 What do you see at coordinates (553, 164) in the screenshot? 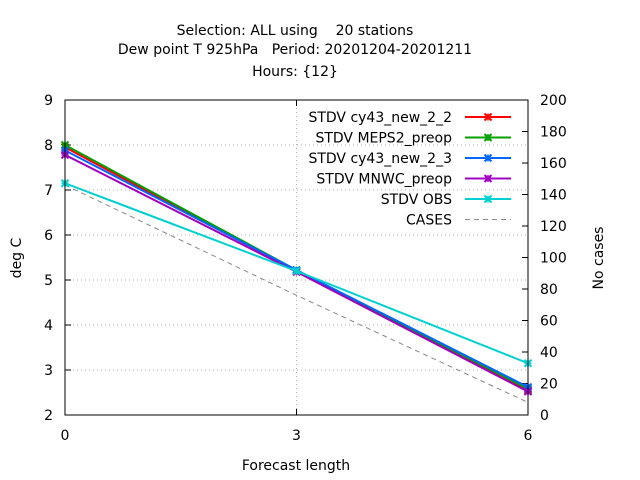
I see `y2-tick-label: 160` at bounding box center [553, 164].